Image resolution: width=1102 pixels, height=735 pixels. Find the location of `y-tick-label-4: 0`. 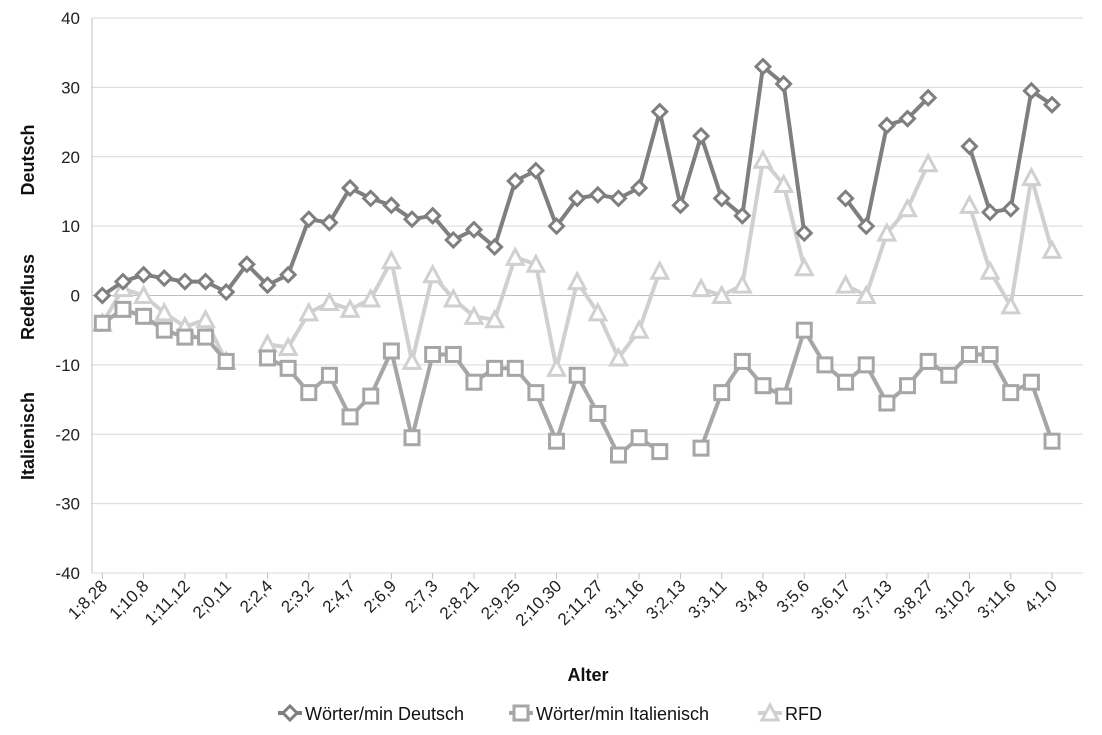

y-tick-label-4: 0 is located at coordinates (75, 296).